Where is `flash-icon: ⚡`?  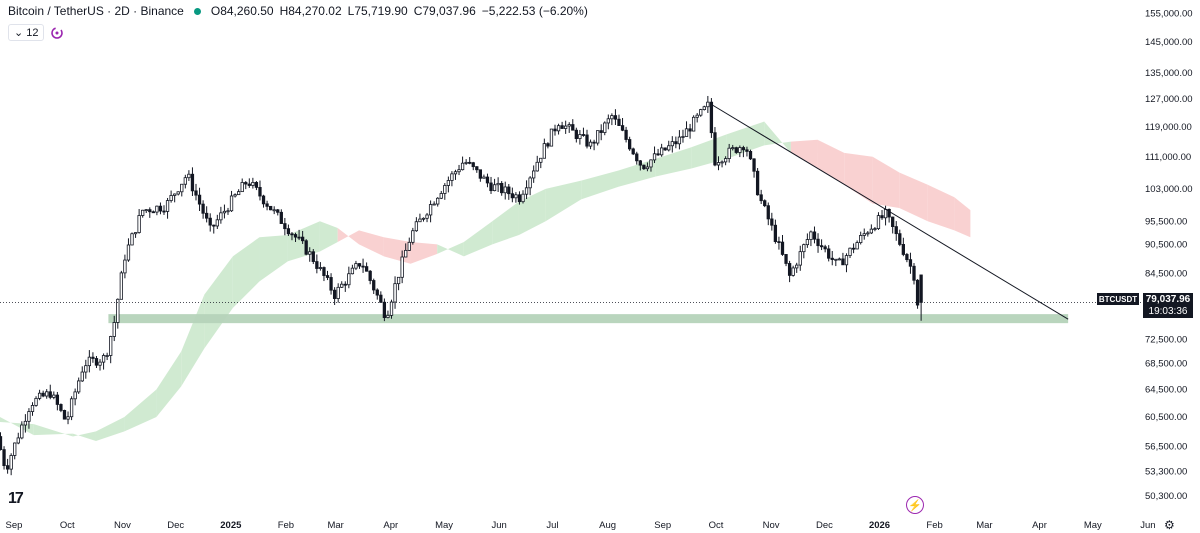
flash-icon: ⚡ is located at coordinates (915, 505).